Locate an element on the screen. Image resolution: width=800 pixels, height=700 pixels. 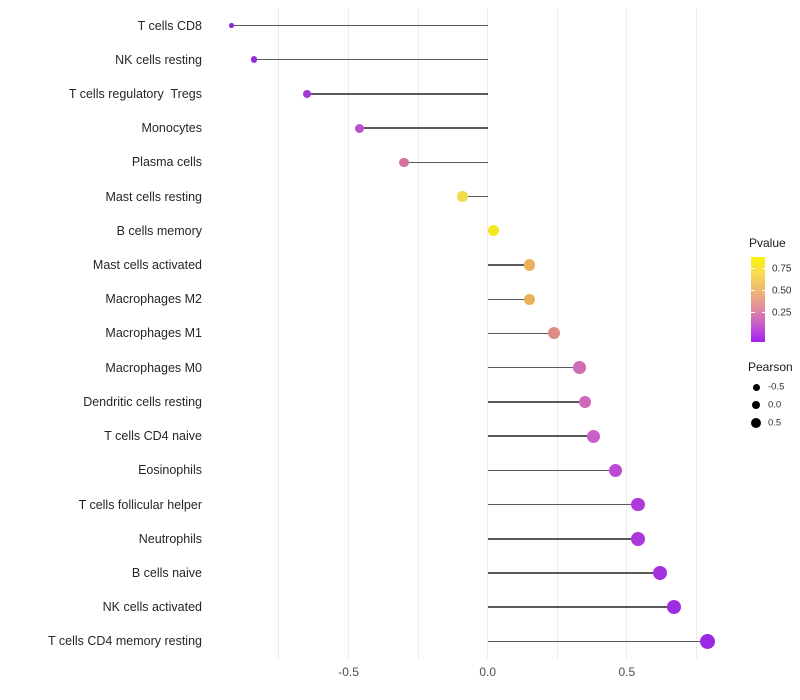
x-axis-tick-label: 0.0 is located at coordinates (488, 672).